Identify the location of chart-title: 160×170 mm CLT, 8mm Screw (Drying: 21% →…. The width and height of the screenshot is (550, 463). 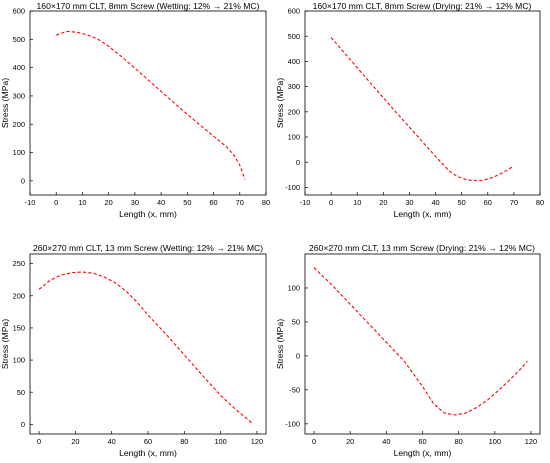
(422, 6).